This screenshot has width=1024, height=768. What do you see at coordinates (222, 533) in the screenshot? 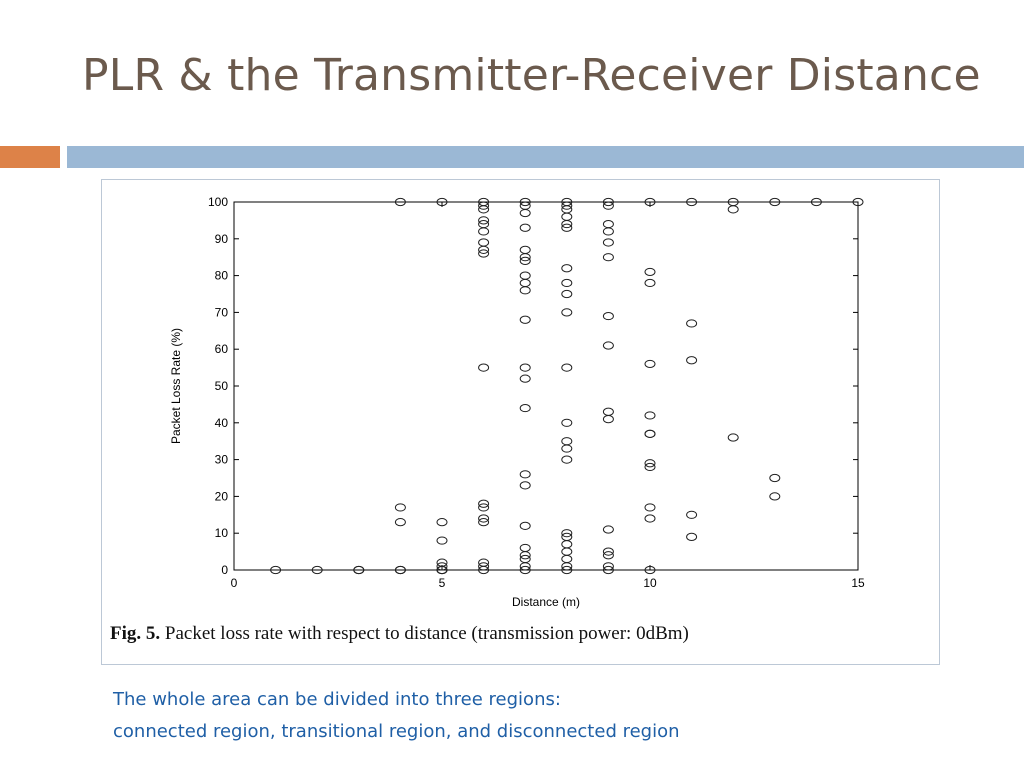
I see `y-tick-label: 10` at bounding box center [222, 533].